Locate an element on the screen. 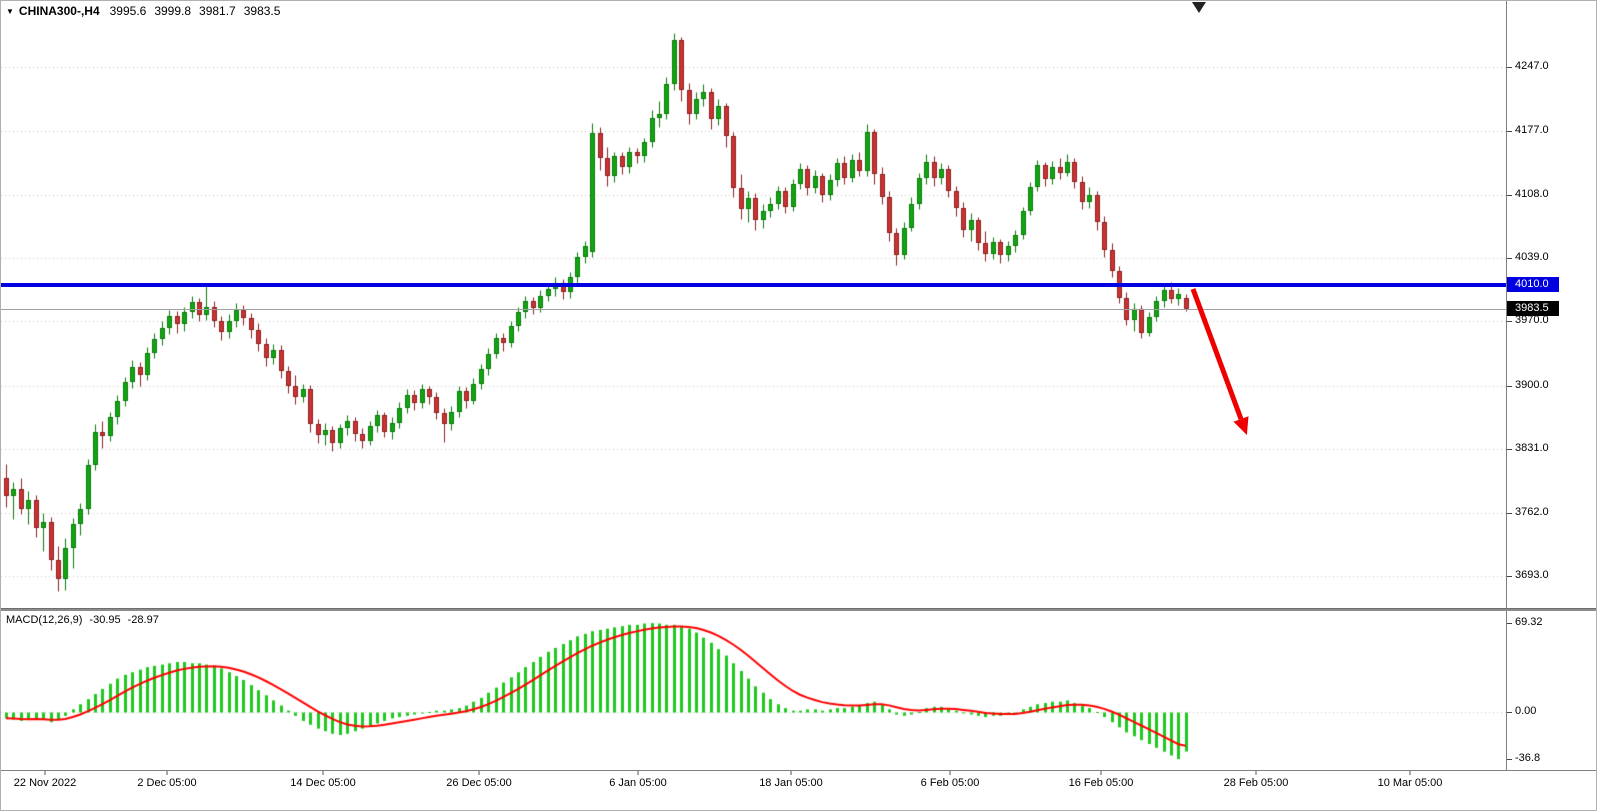  macd-label-row: MACD(12,26,9) -30.95 -28.97 is located at coordinates (86, 620).